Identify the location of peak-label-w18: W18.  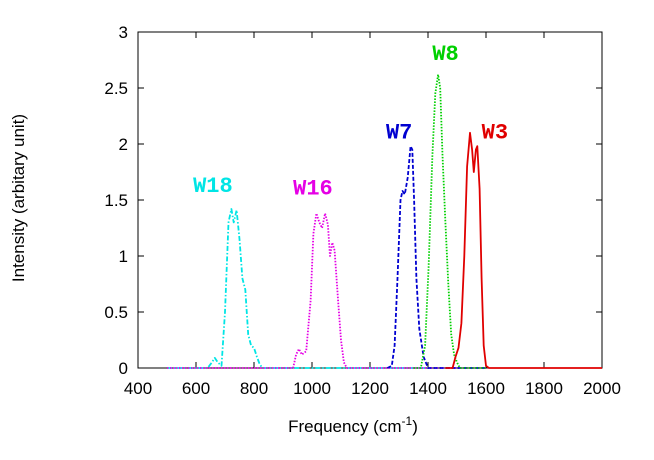
(213, 186).